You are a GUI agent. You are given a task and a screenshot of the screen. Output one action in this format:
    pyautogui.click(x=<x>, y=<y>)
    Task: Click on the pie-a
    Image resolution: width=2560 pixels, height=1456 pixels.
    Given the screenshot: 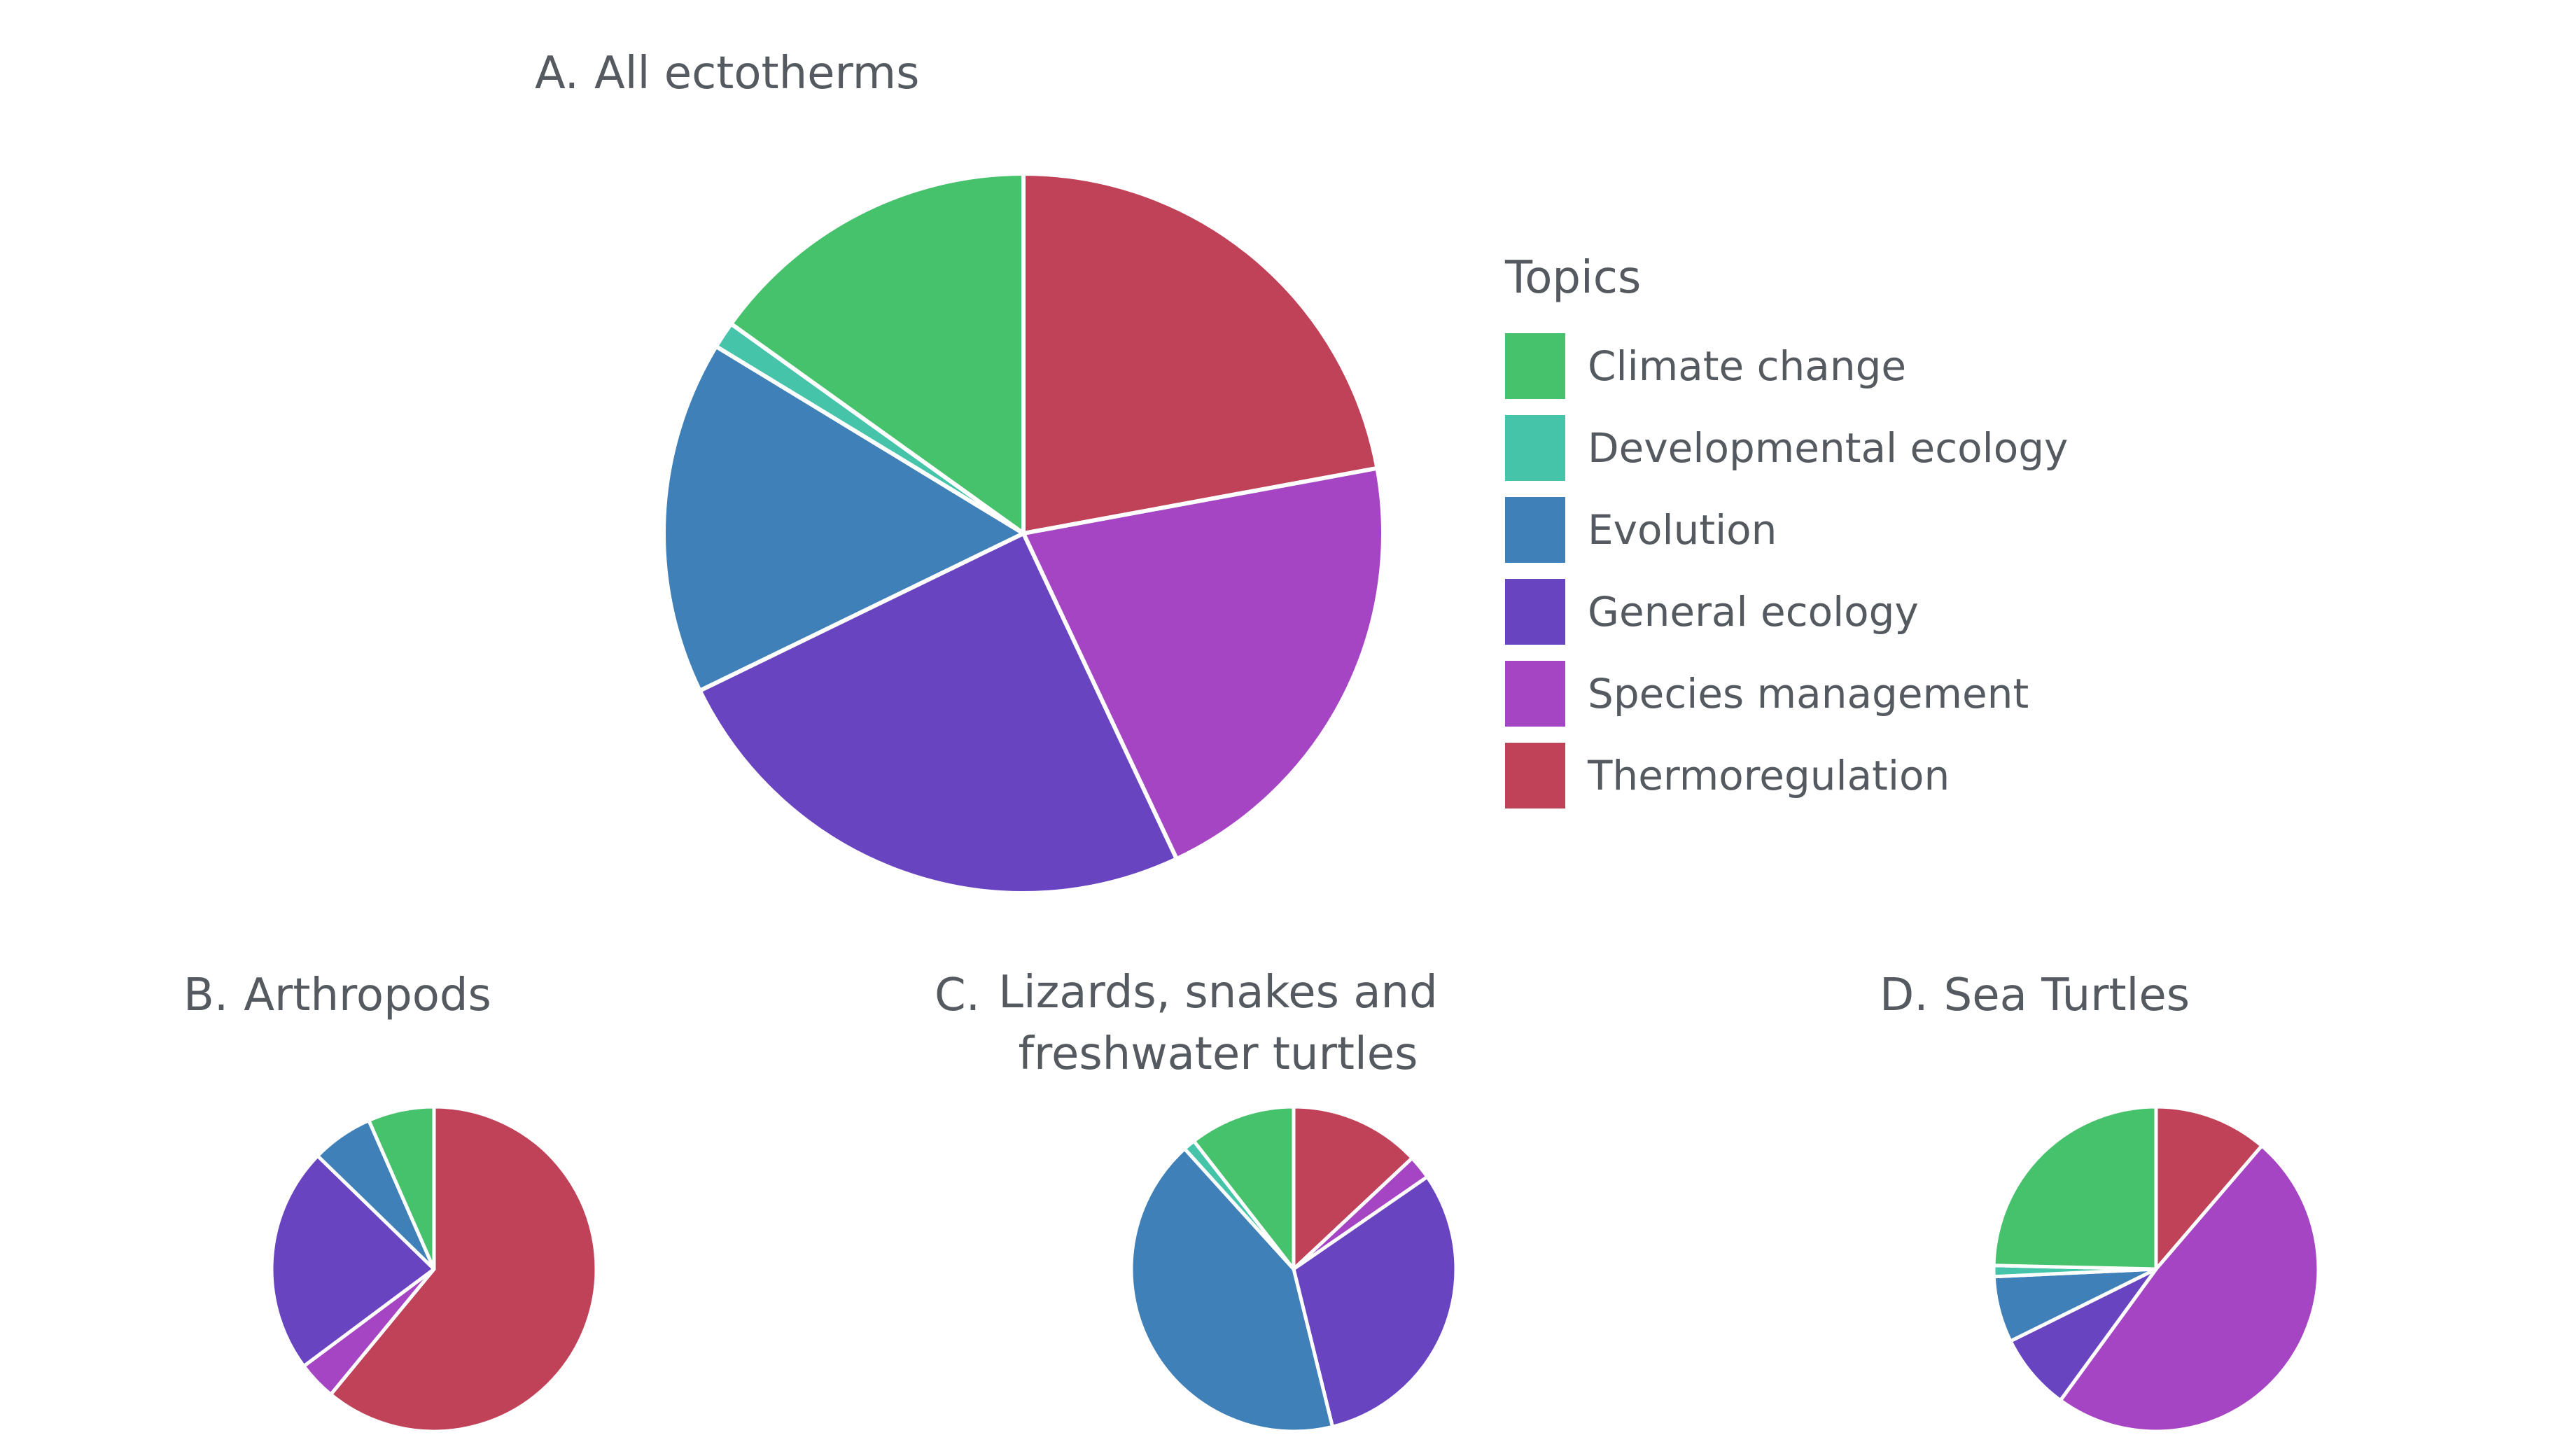 What is the action you would take?
    pyautogui.click(x=1024, y=533)
    